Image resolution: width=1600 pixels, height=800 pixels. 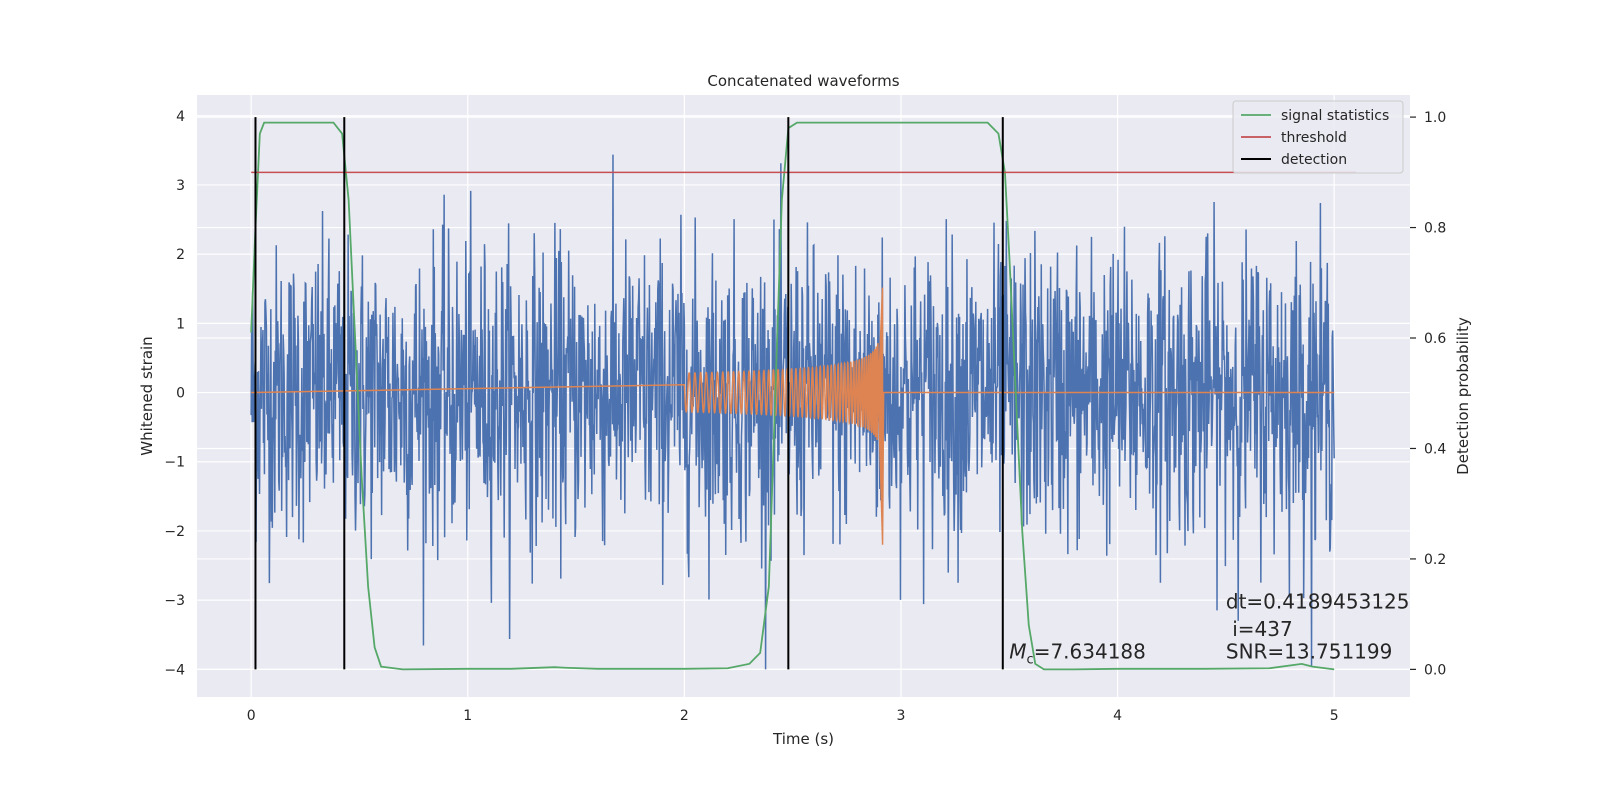 I want to click on right-tick-label: 0.0, so click(x=1435, y=670).